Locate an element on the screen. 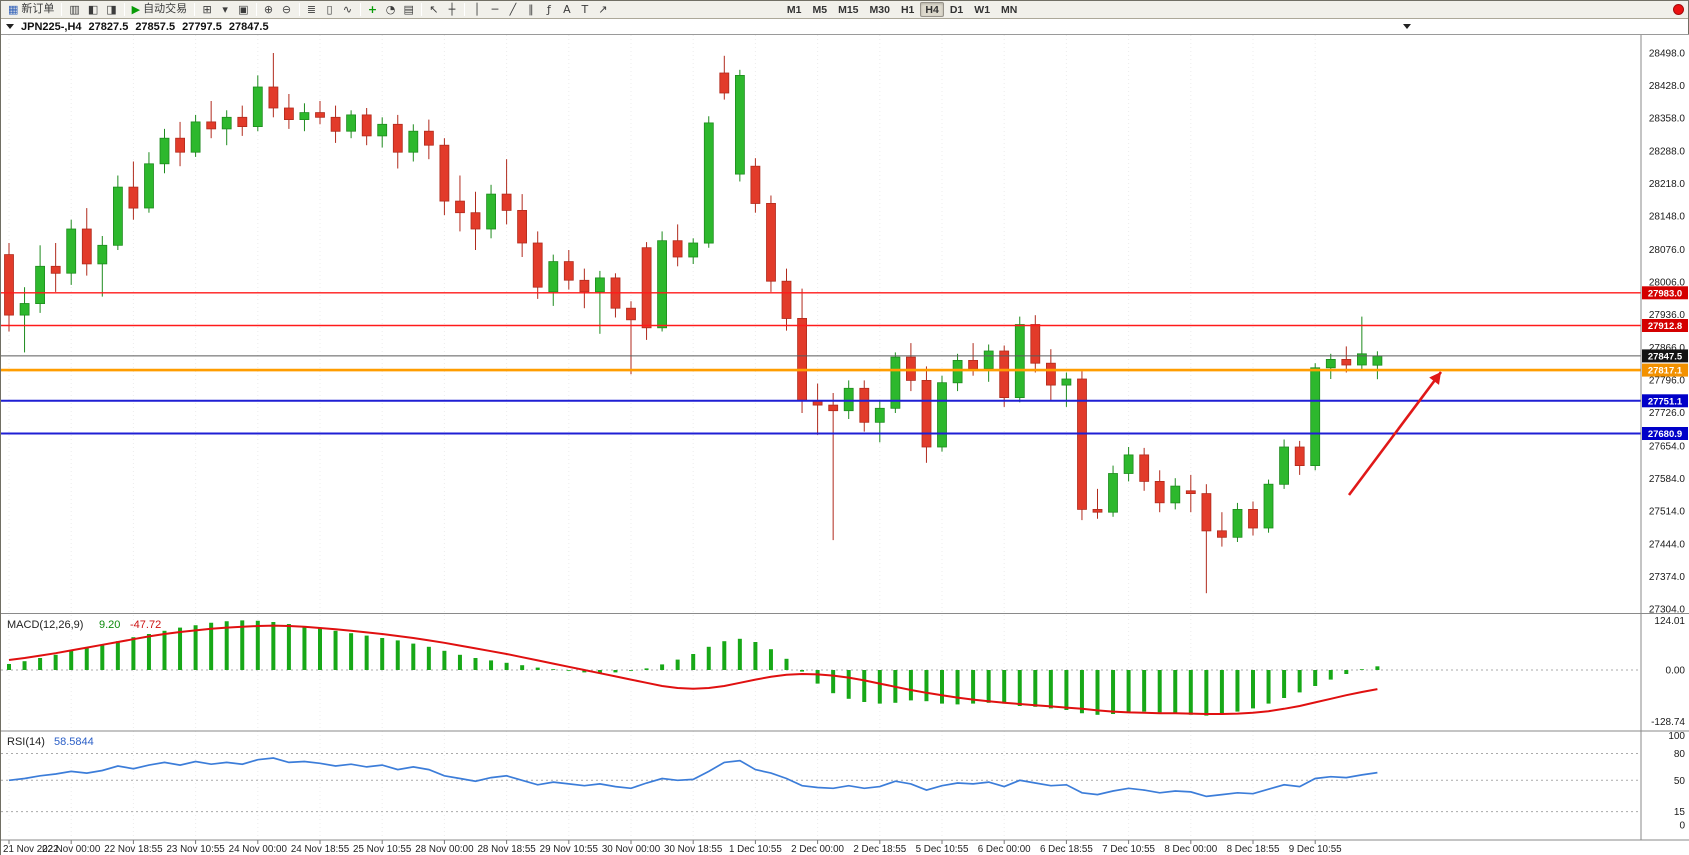 The image size is (1689, 855). svg-text: 27866.0 is located at coordinates (1667, 348).